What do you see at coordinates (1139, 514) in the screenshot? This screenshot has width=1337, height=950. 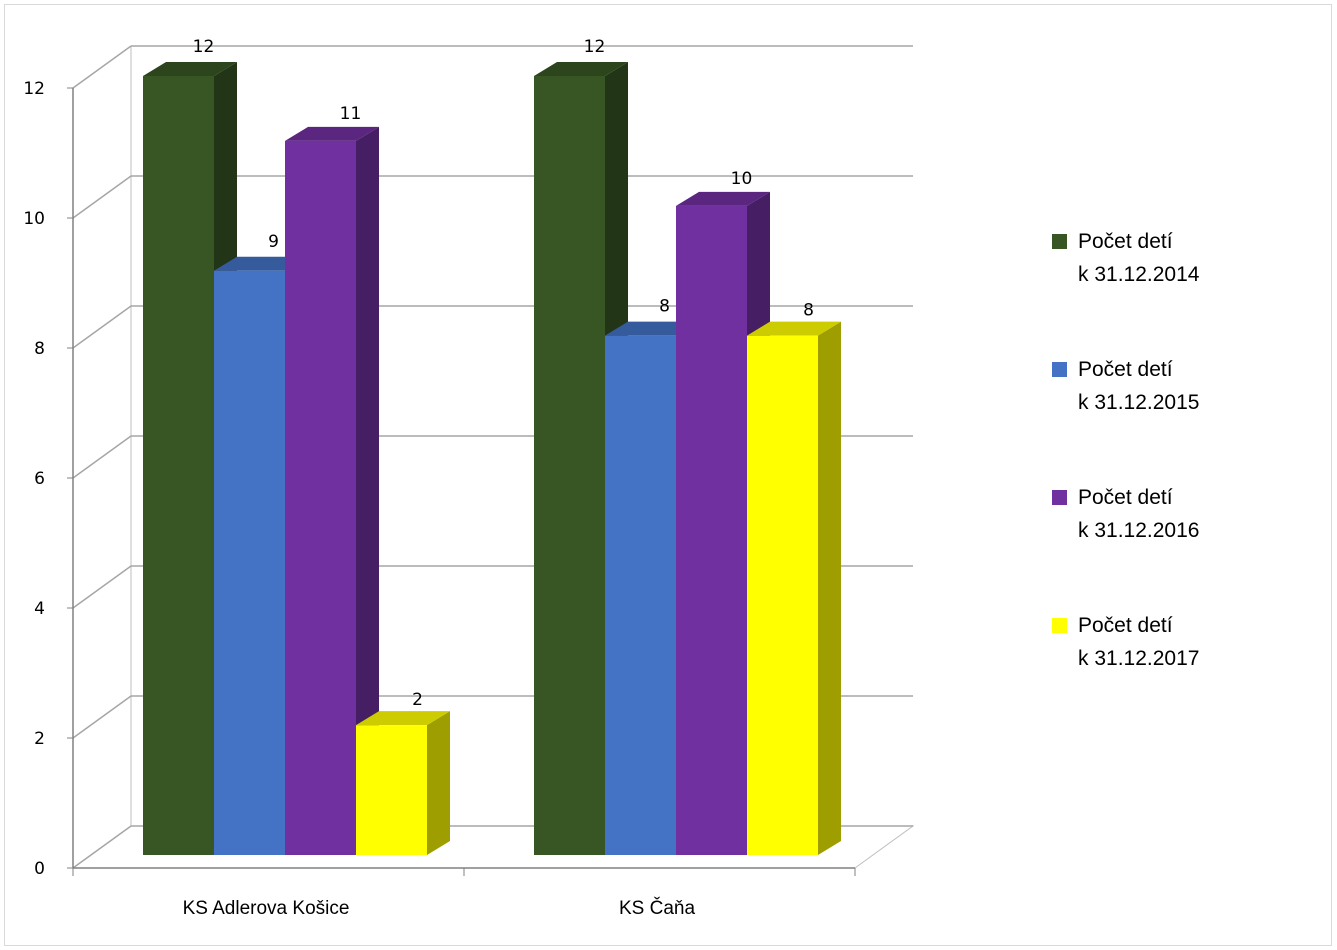 I see `legend-label-2016: Počet detí k 31.12.2016` at bounding box center [1139, 514].